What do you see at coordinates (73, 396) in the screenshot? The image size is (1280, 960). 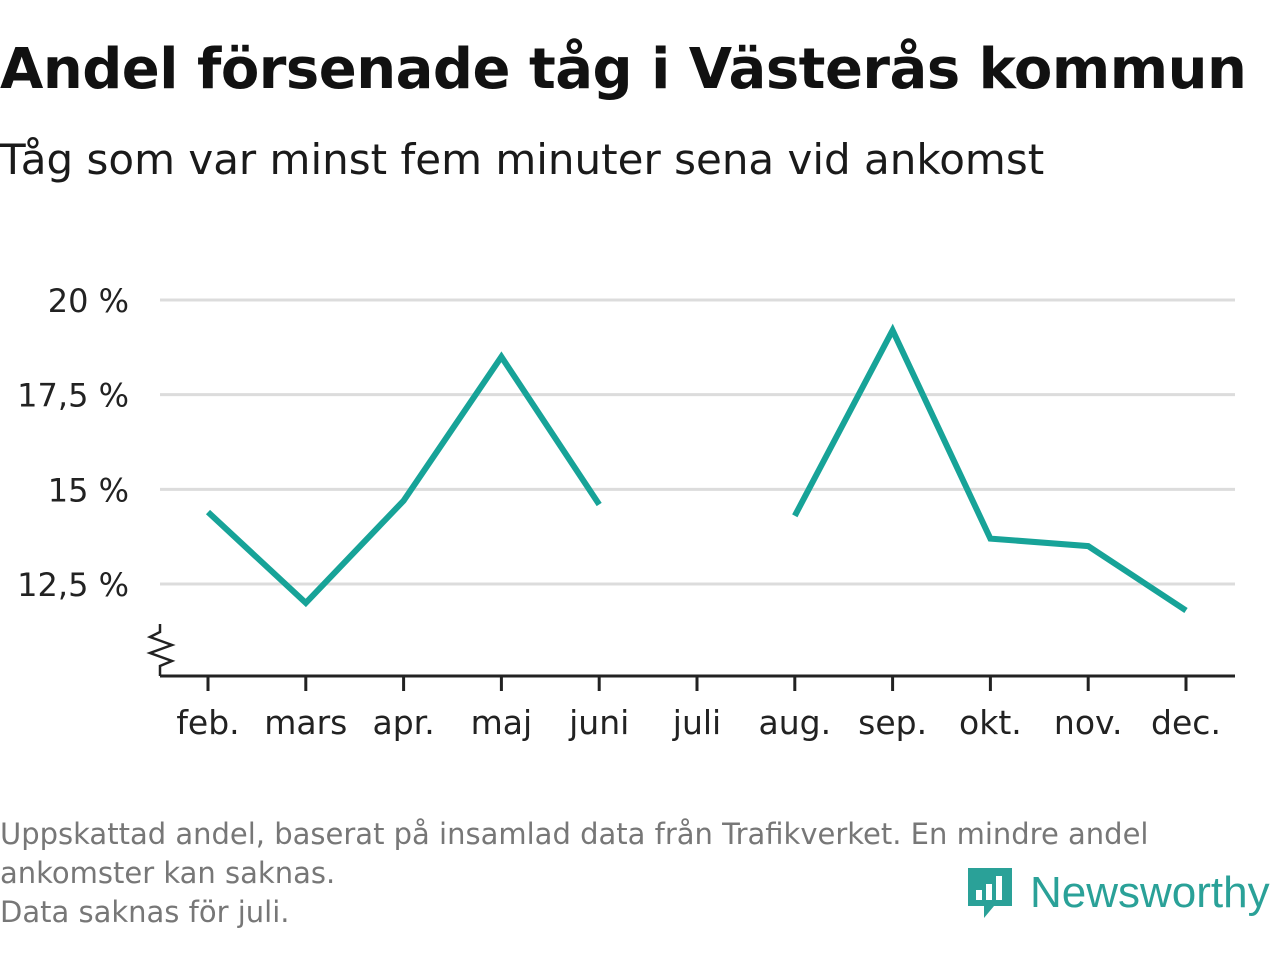 I see `y-tick-label: 17,5 %` at bounding box center [73, 396].